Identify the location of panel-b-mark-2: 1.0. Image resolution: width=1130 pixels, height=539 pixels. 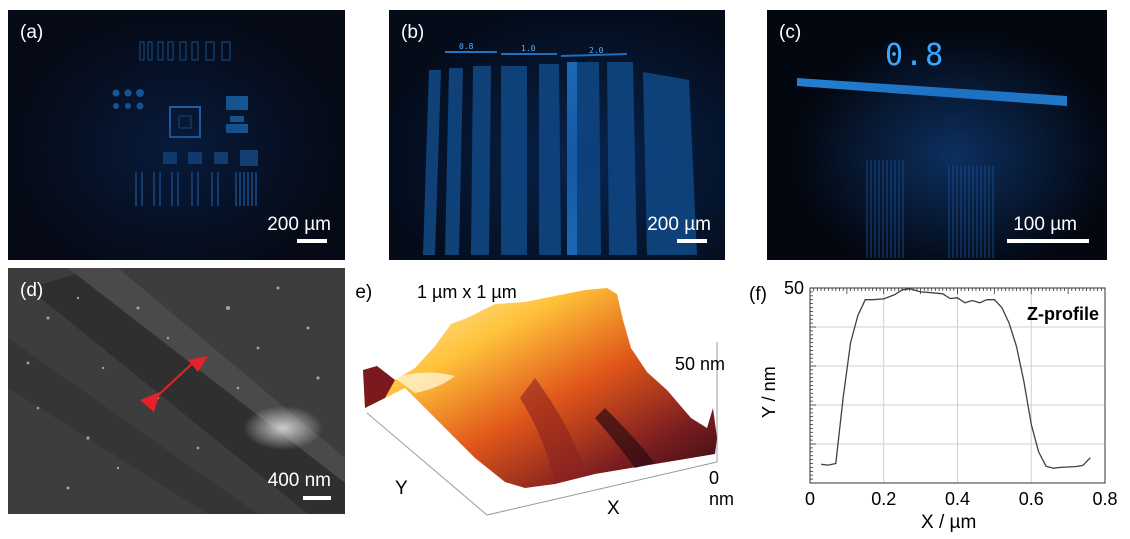
(528, 48).